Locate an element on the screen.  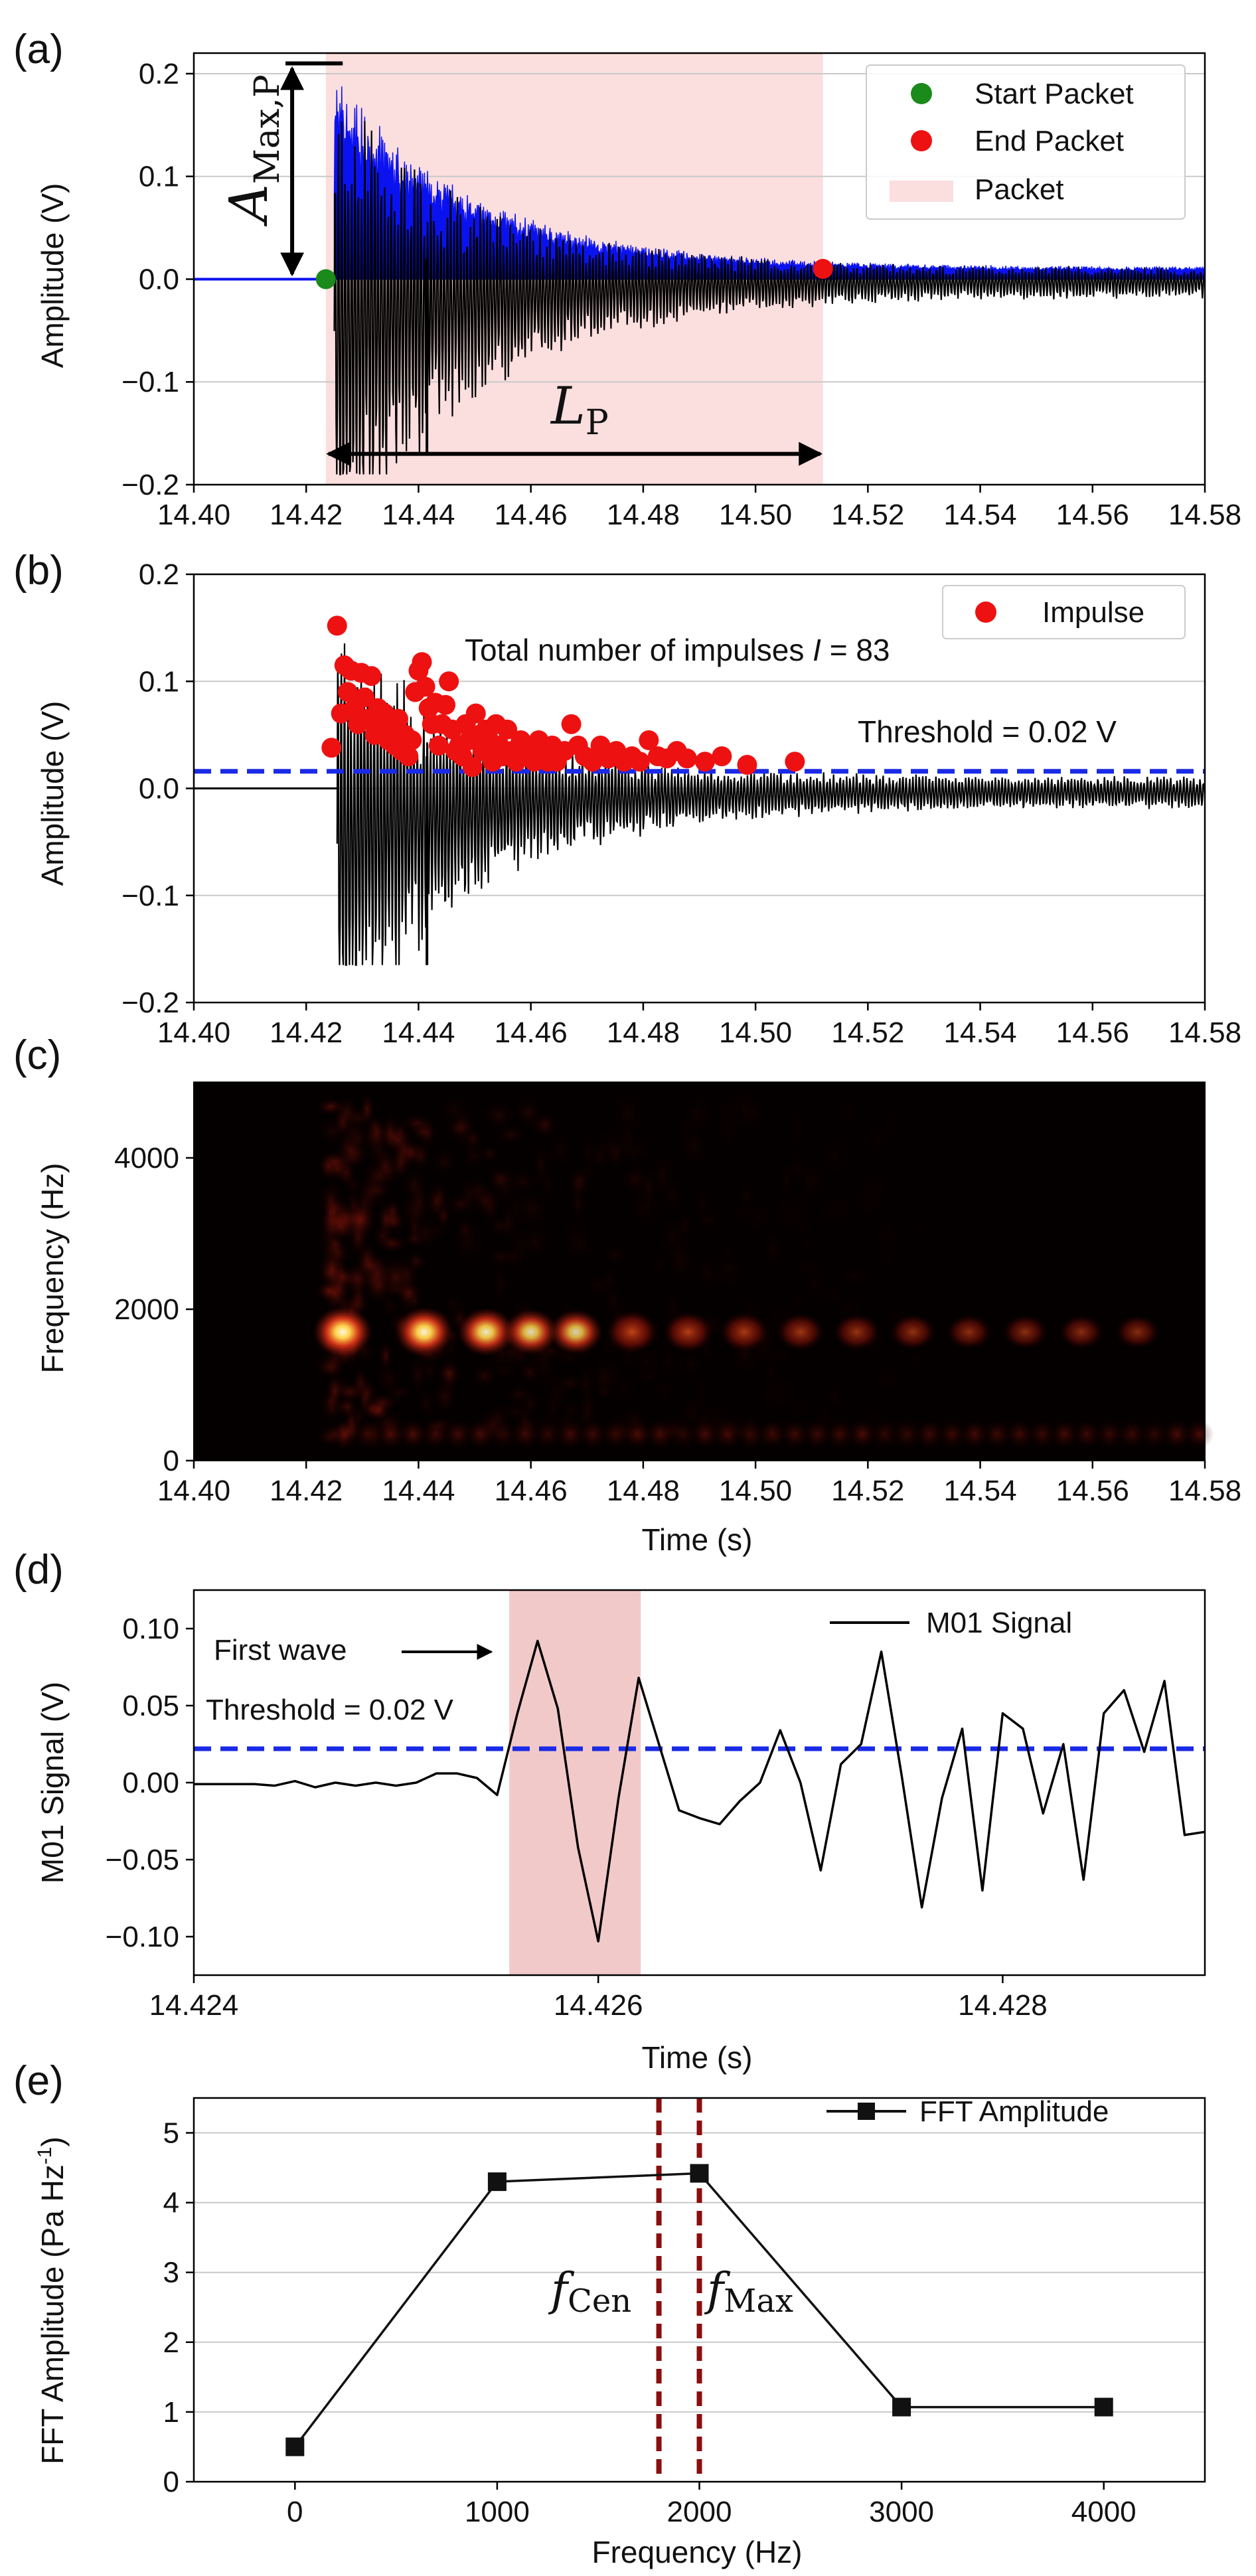
amax-arrow is located at coordinates (311, 169).